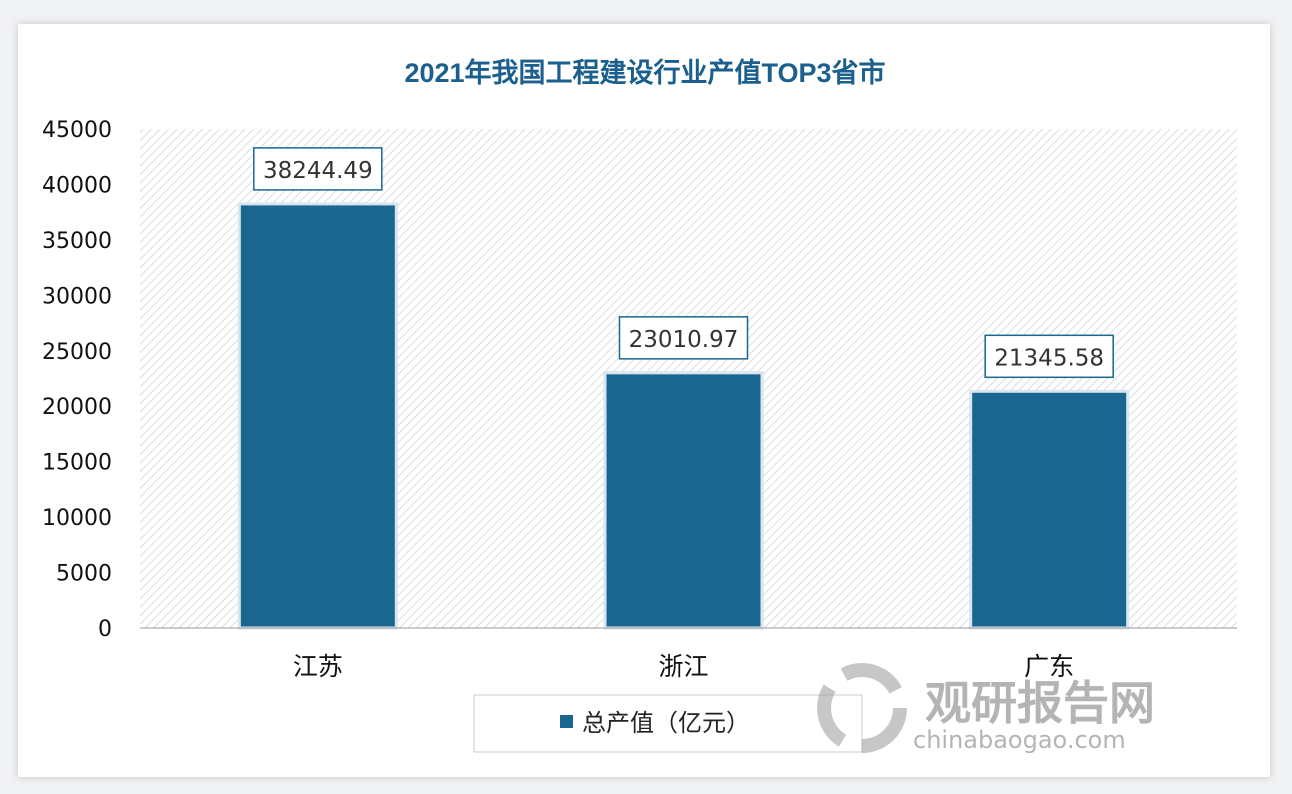 The width and height of the screenshot is (1292, 794). What do you see at coordinates (77, 518) in the screenshot?
I see `y-tick-label: 10000` at bounding box center [77, 518].